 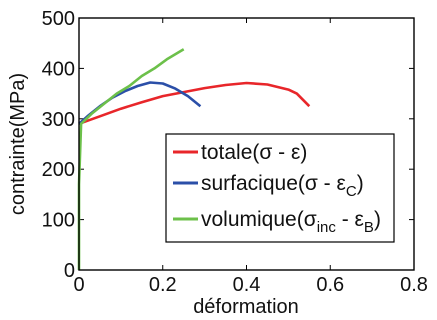 I want to click on legend-surfacique-name: surfacique, so click(x=249, y=183).